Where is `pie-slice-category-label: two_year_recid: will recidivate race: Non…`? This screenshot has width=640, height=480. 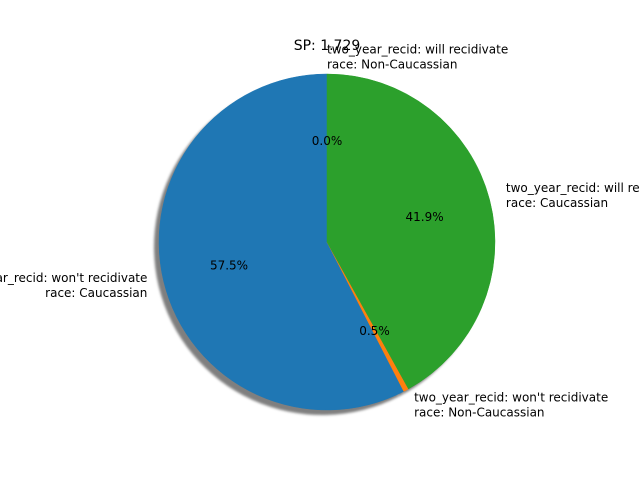
pie-slice-category-label: two_year_recid: will recidivate race: Non… is located at coordinates (417, 57).